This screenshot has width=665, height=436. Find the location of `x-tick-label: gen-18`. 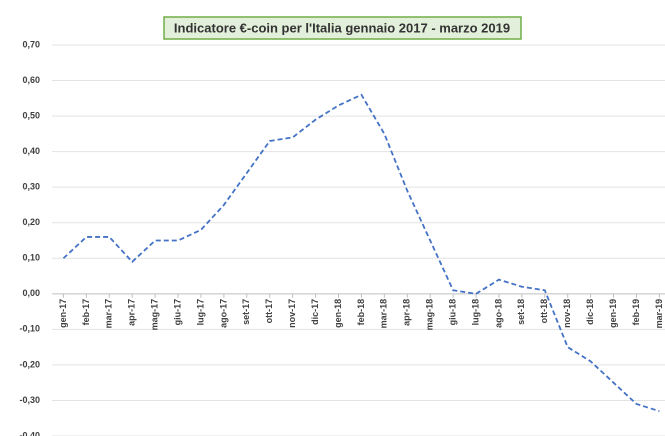

x-tick-label: gen-18 is located at coordinates (338, 313).